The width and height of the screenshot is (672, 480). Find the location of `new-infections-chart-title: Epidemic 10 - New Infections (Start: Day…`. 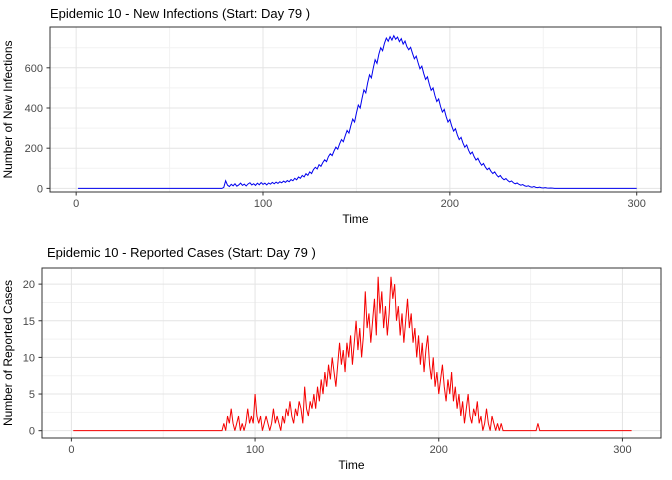

new-infections-chart-title: Epidemic 10 - New Infections (Start: Day… is located at coordinates (180, 13).